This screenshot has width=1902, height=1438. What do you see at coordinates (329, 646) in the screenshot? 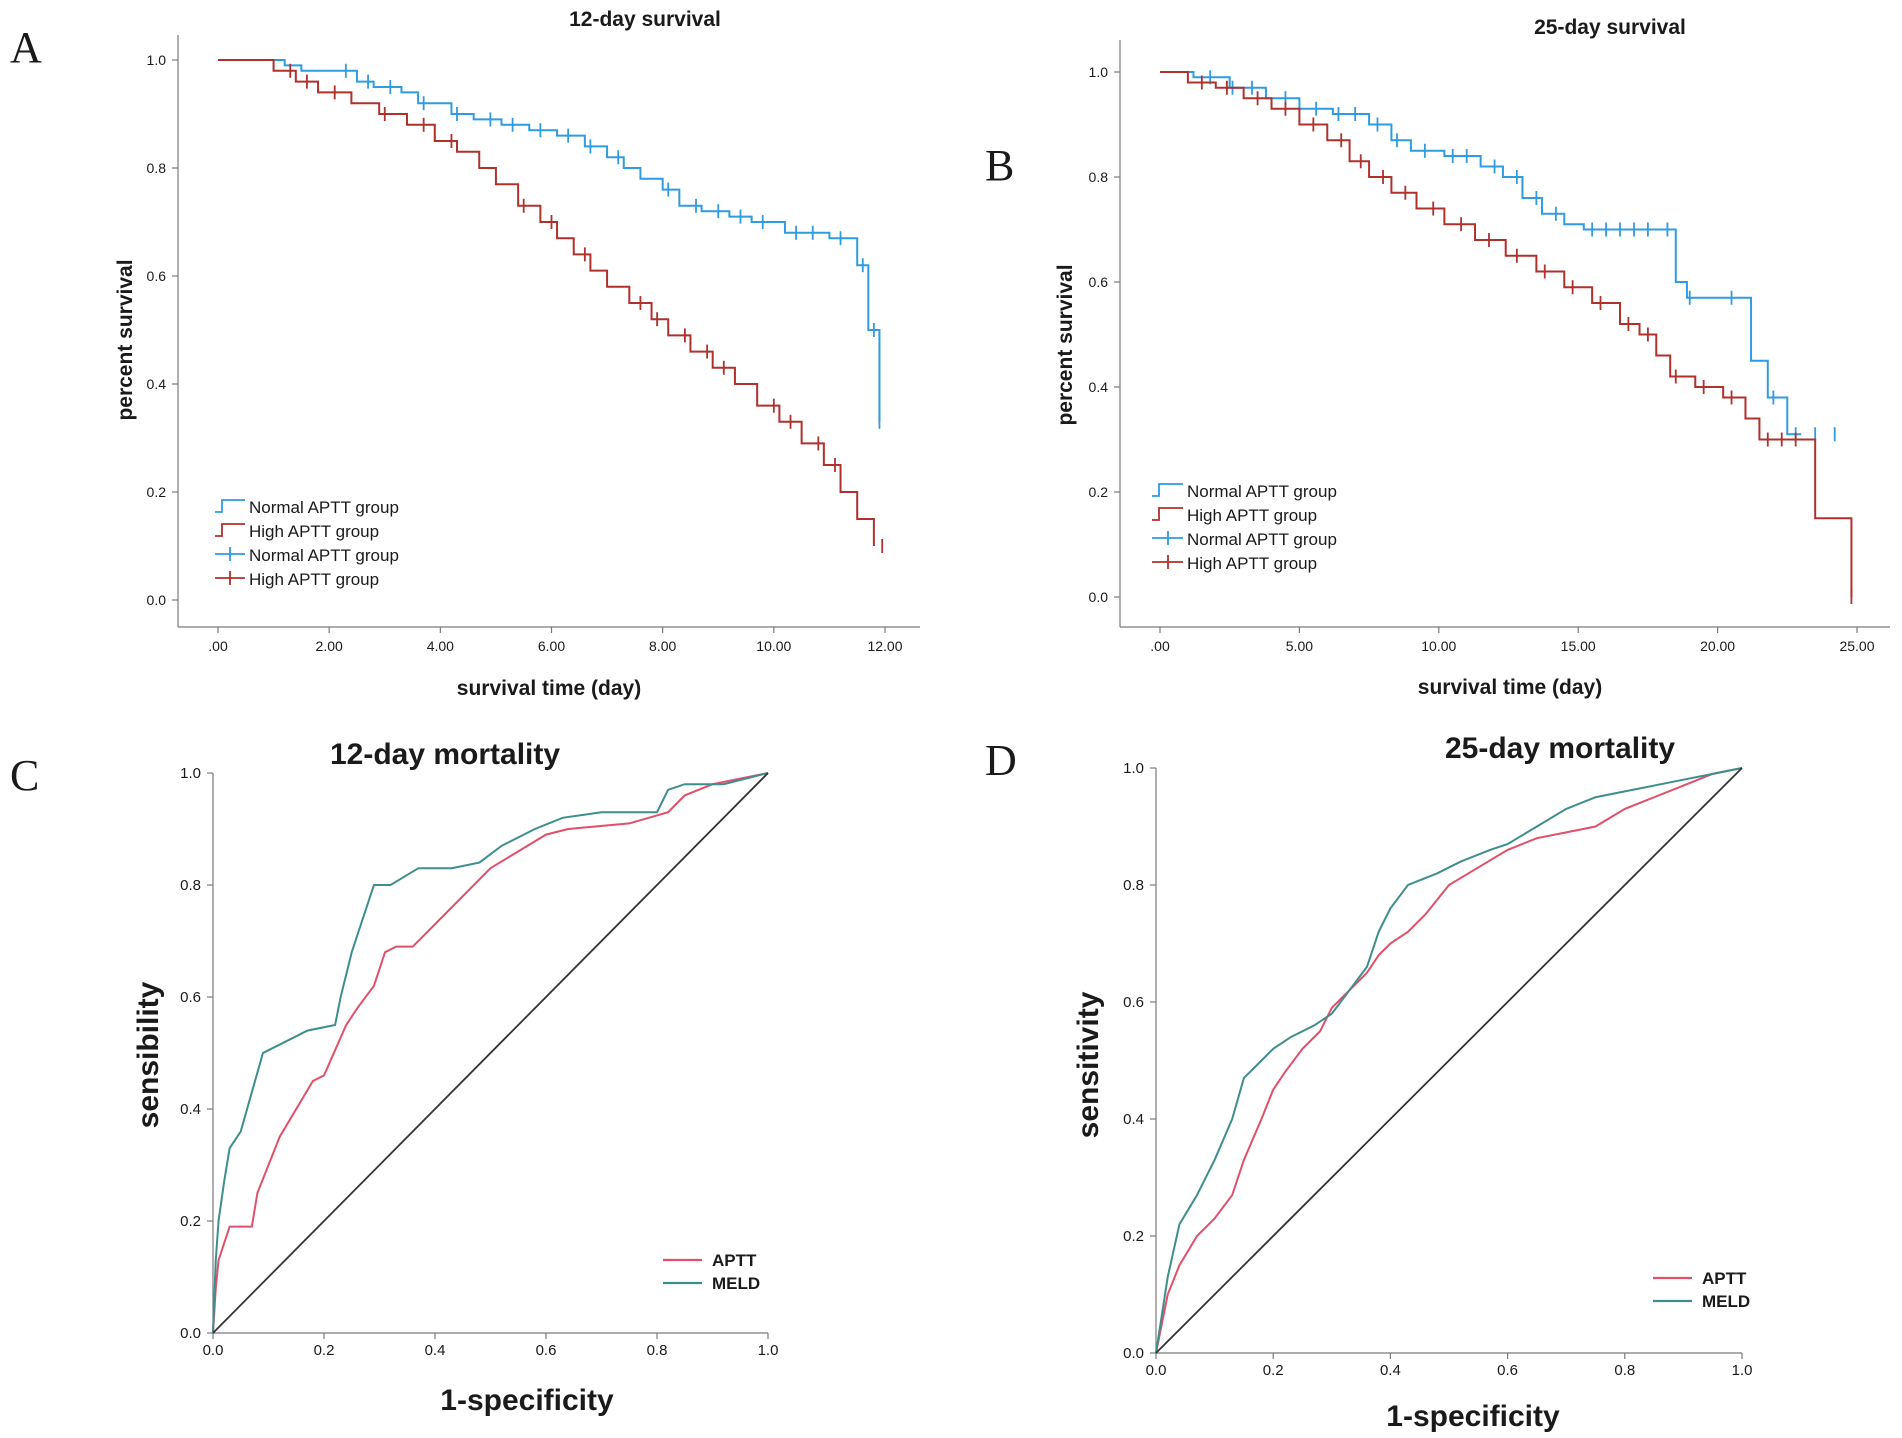
I see `x-tick-label: 2.00` at bounding box center [329, 646].